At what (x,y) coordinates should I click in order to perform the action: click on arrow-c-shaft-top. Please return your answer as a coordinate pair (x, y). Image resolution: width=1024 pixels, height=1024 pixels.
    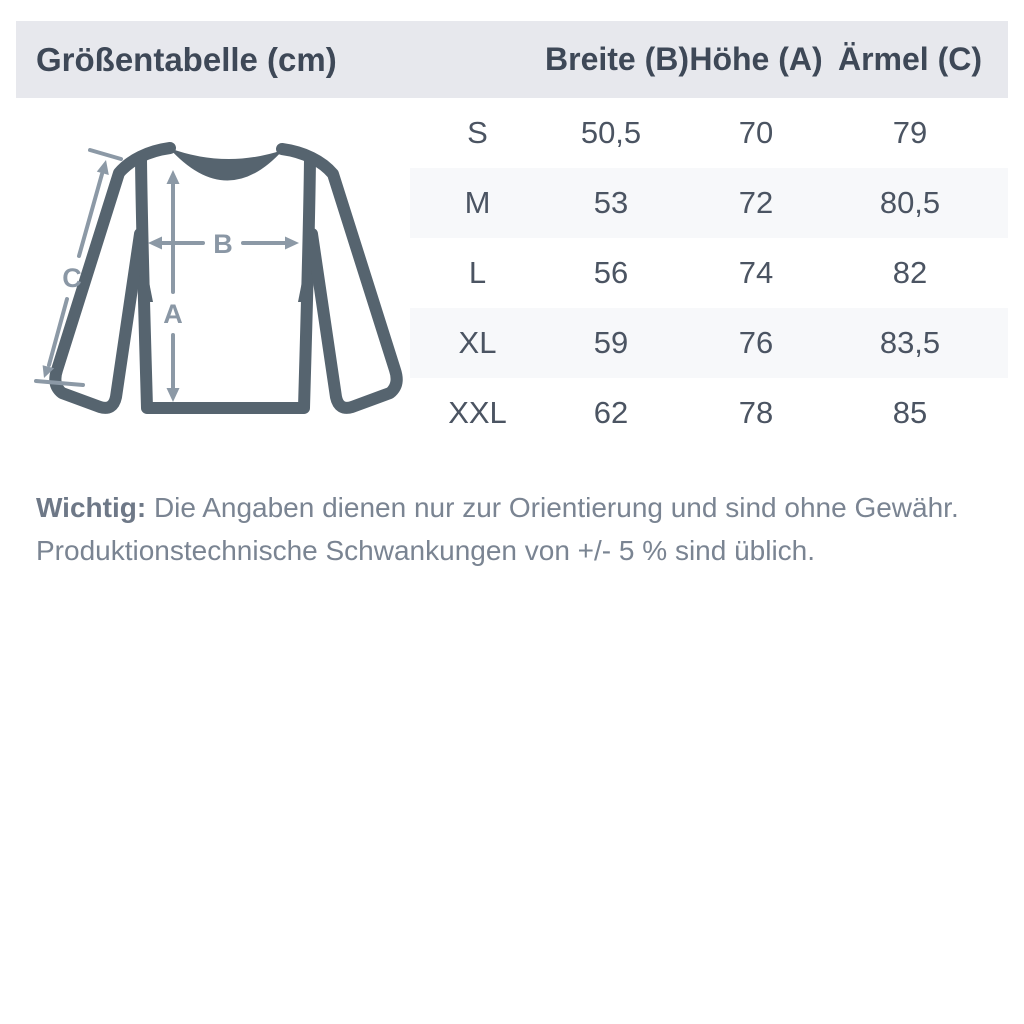
    Looking at the image, I should click on (90, 215).